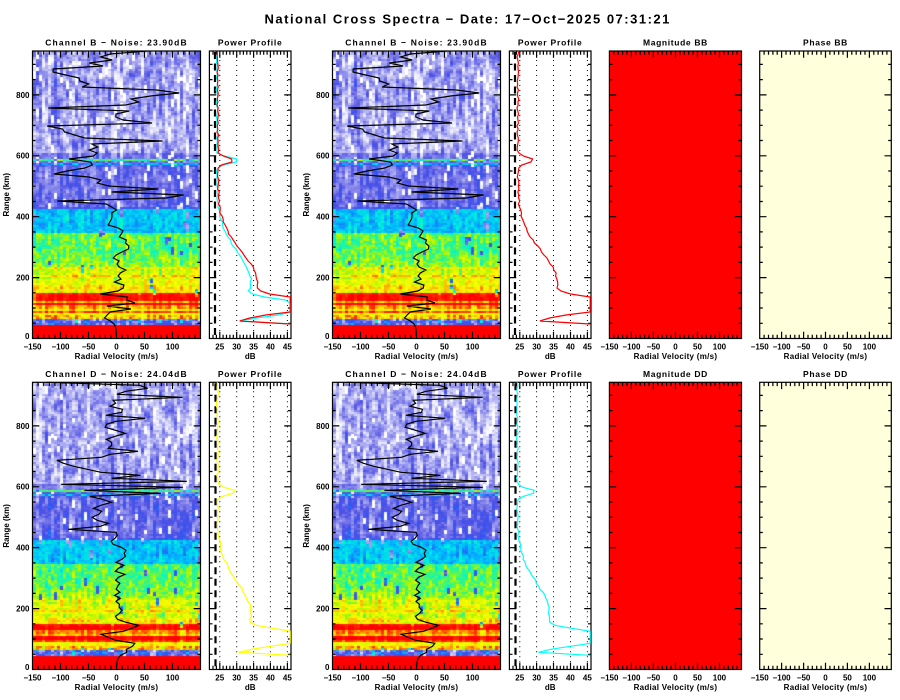 The image size is (900, 700). What do you see at coordinates (825, 374) in the screenshot?
I see `svg-text: Phase DD` at bounding box center [825, 374].